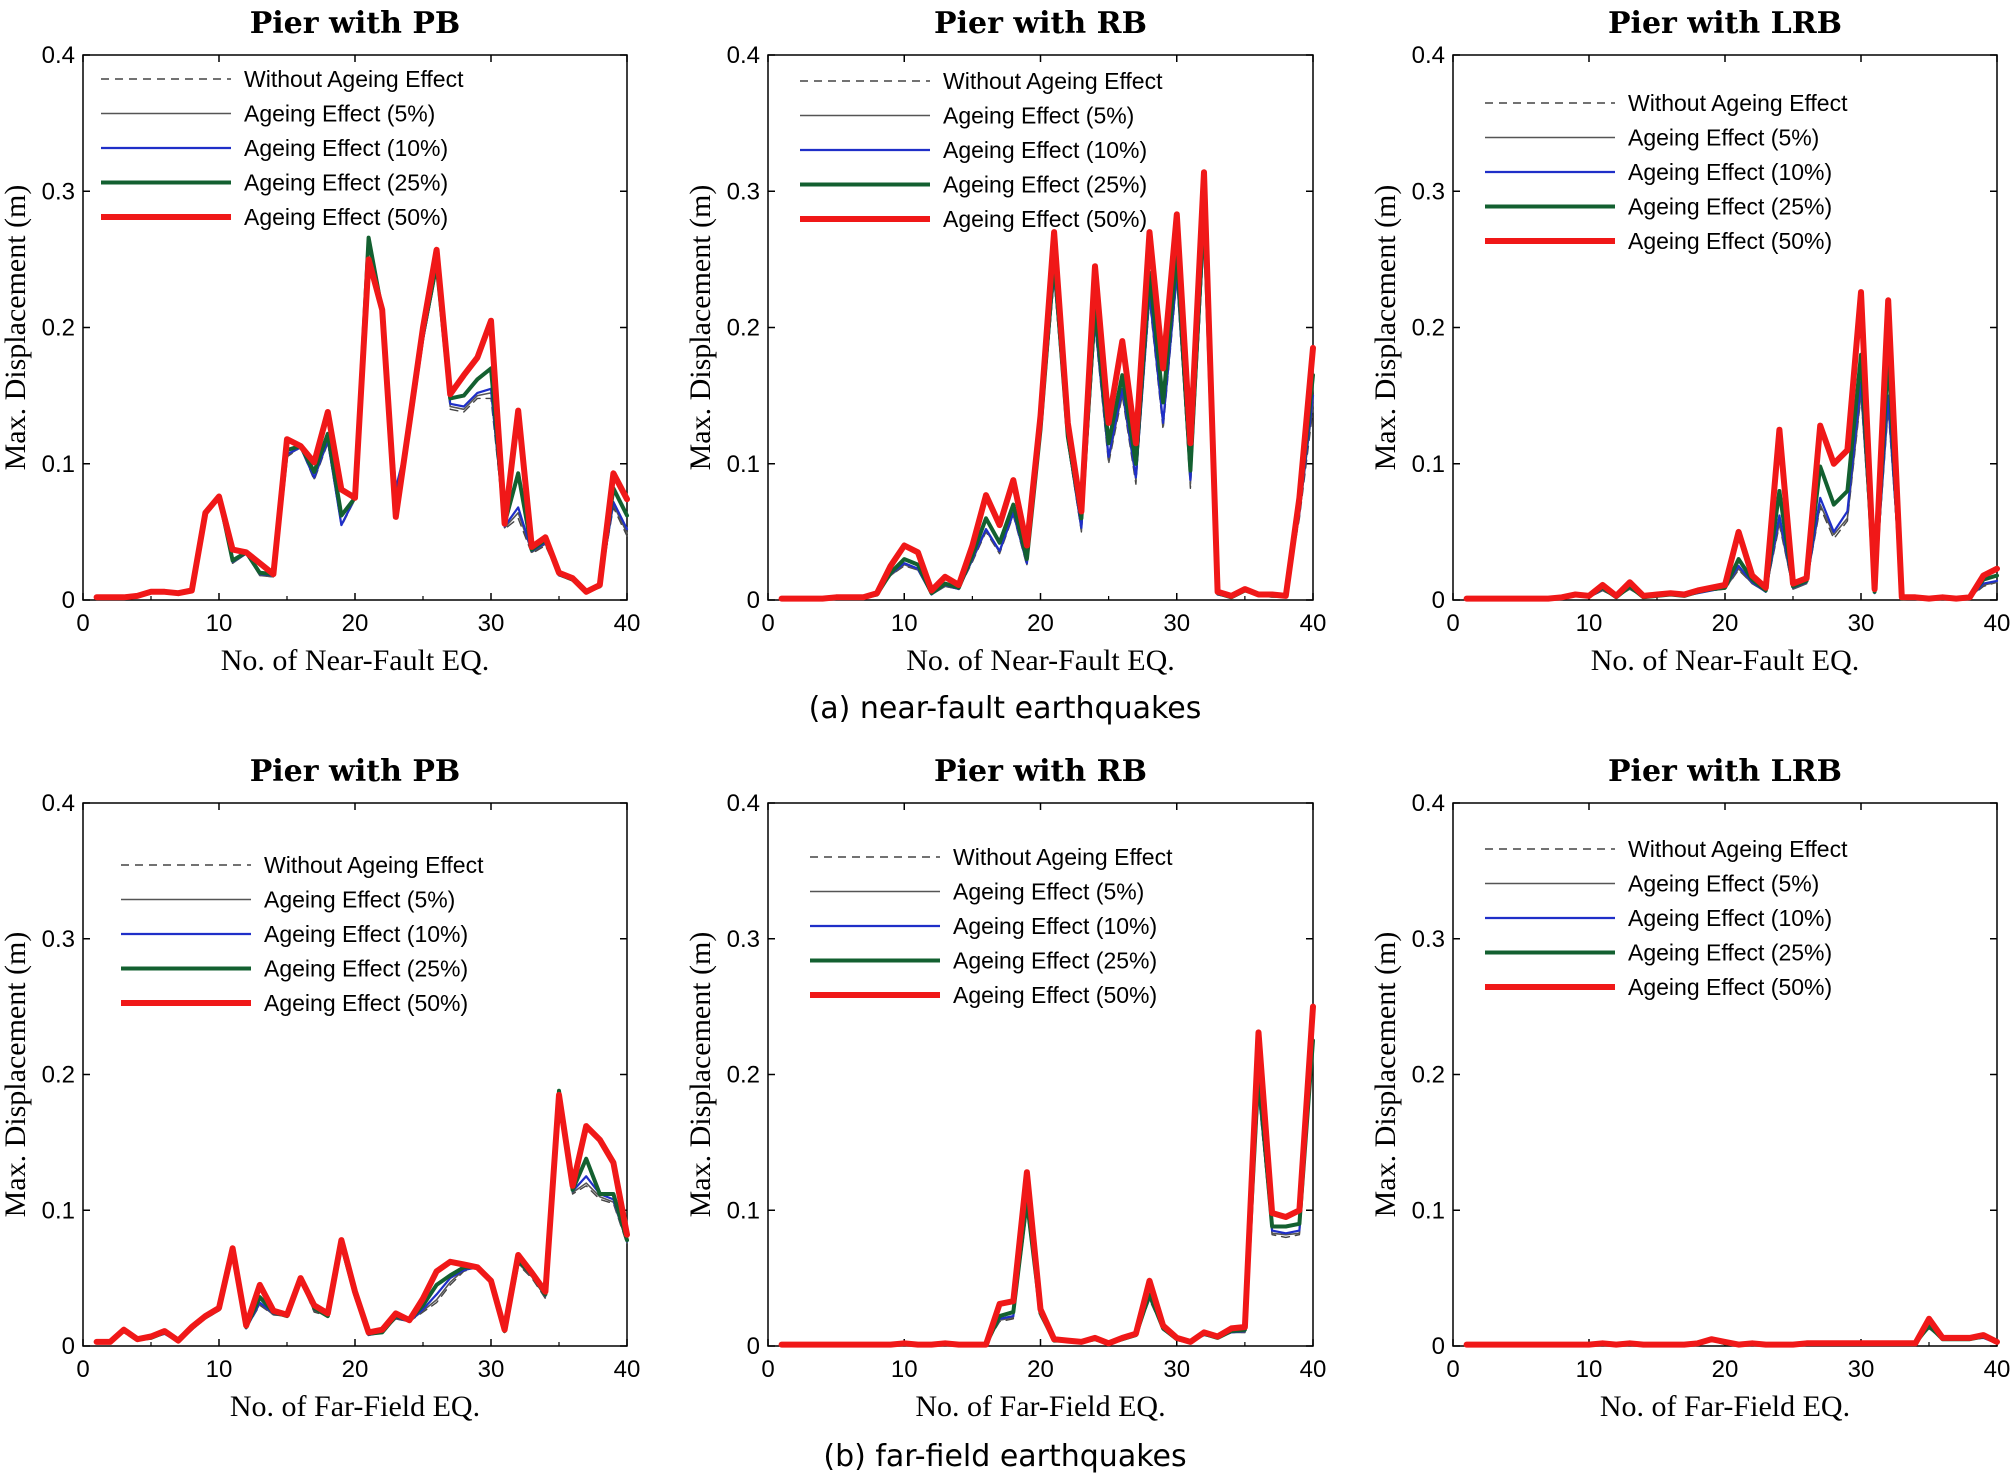 The width and height of the screenshot is (2011, 1475). Describe the element at coordinates (1047, 1196) in the screenshot. I see `series-line-without` at that location.